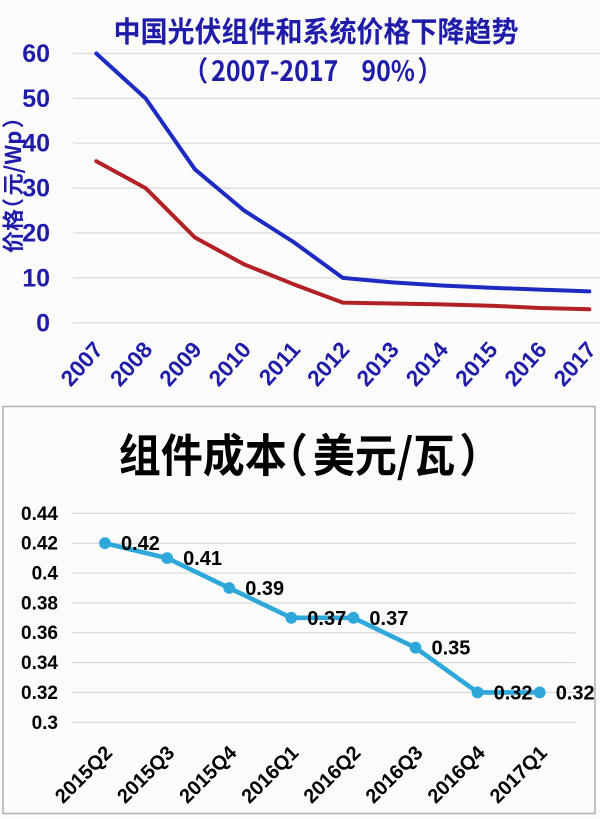 The width and height of the screenshot is (600, 819). What do you see at coordinates (36, 234) in the screenshot?
I see `svg-text: 20` at bounding box center [36, 234].